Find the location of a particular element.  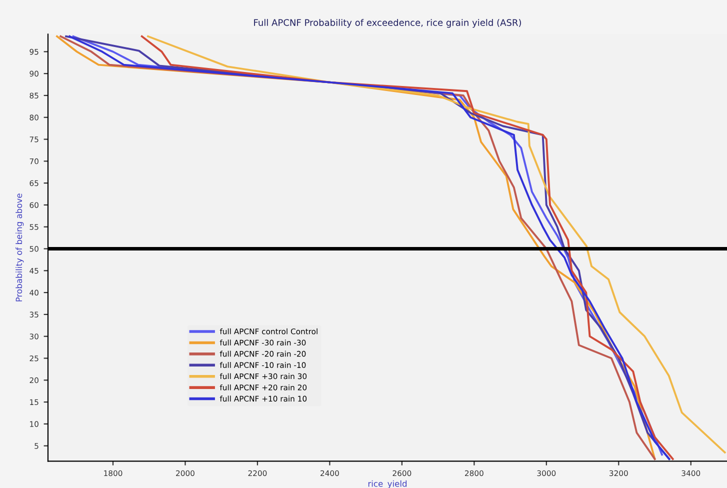

y-axis-title: Probability of being above is located at coordinates (20, 248).